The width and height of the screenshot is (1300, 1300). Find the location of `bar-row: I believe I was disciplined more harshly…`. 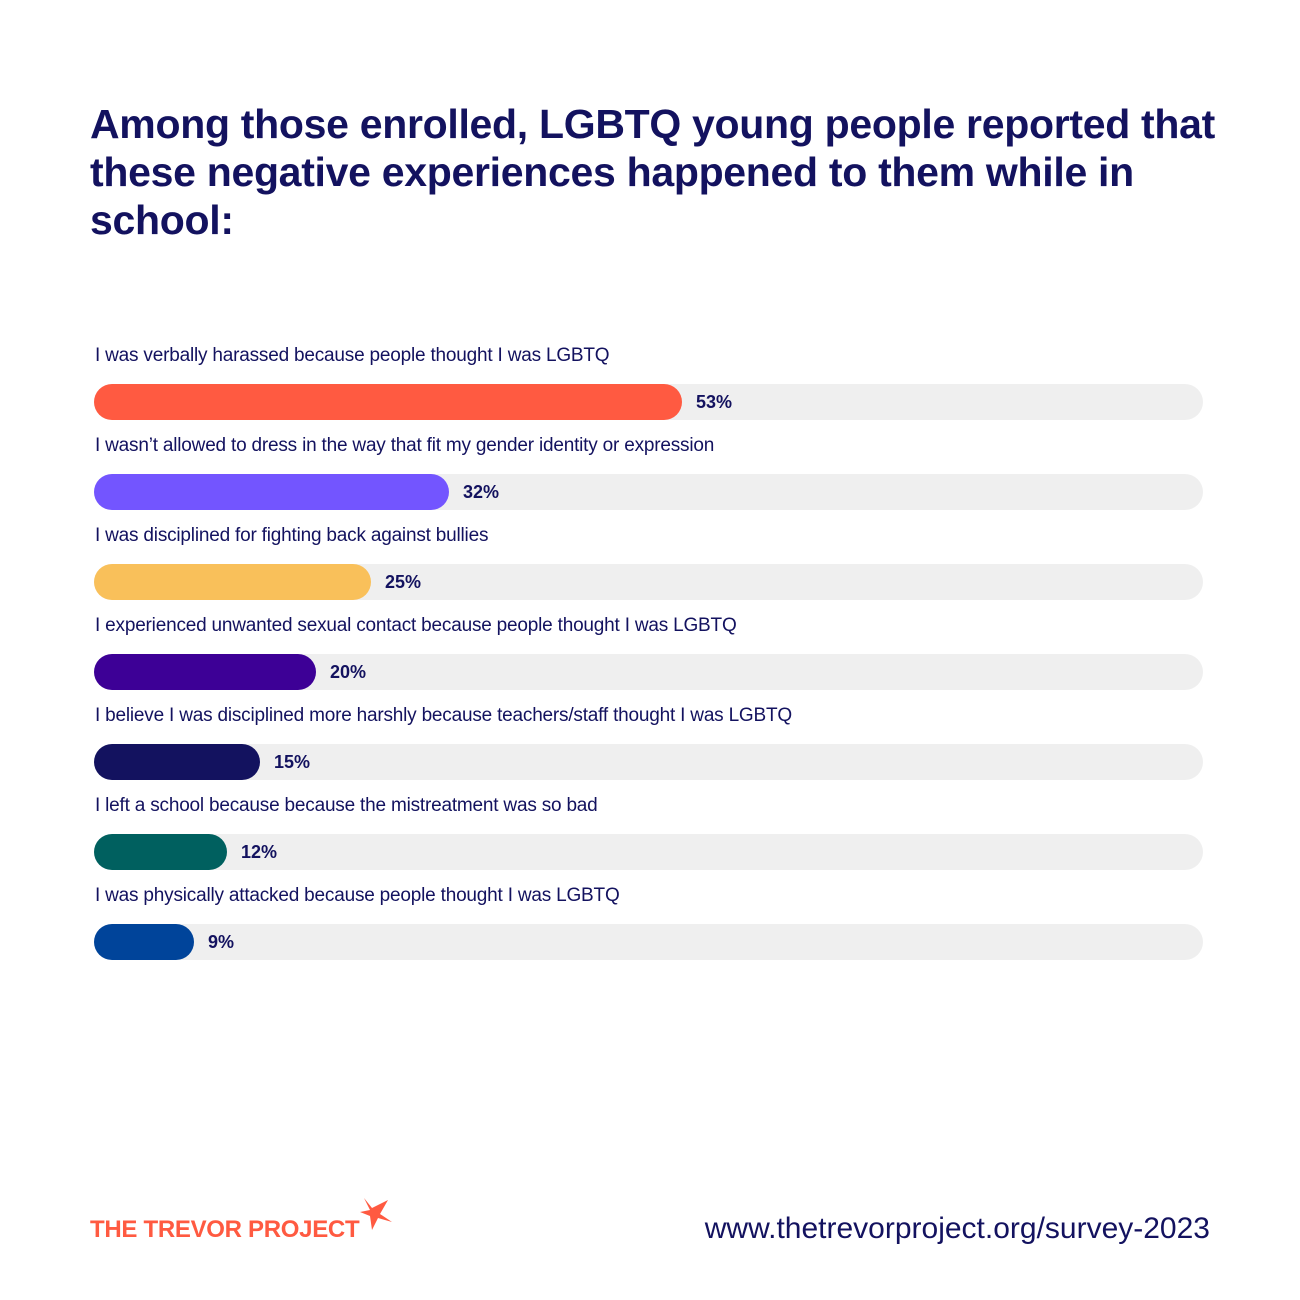

bar-row: I believe I was disciplined more harshly… is located at coordinates (649, 748).